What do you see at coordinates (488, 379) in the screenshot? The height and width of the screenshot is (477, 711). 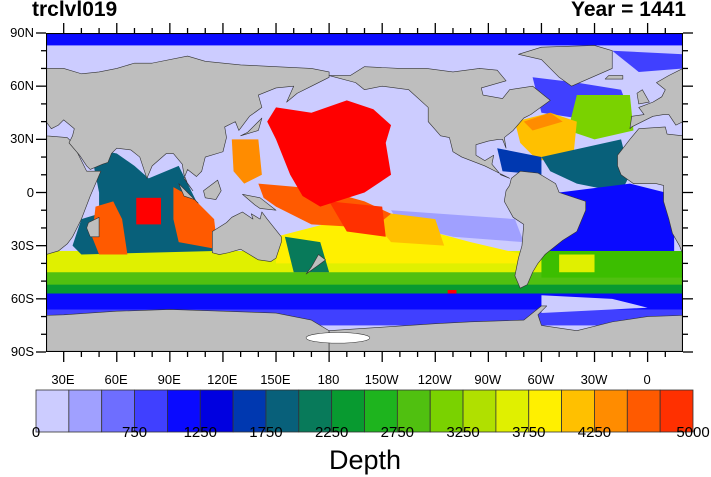 I see `lon-label: 90W` at bounding box center [488, 379].